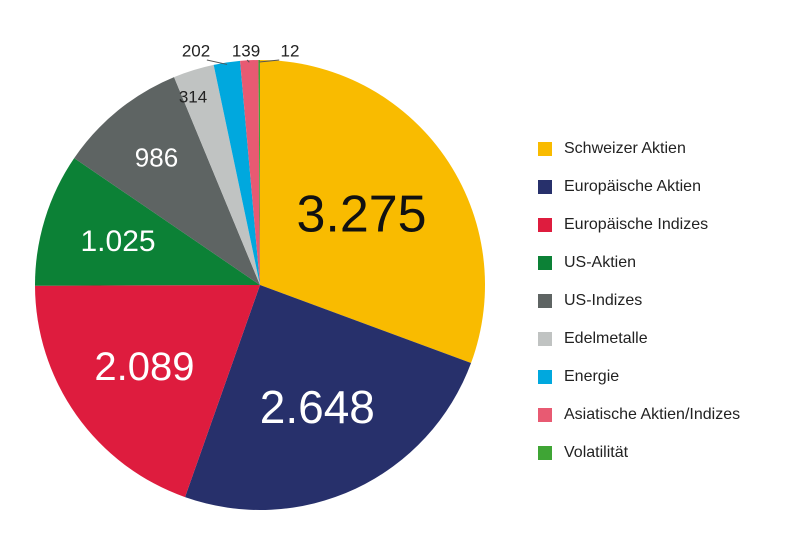 The width and height of the screenshot is (800, 544). I want to click on legend-item-schweizer-aktien: Schweizer Aktien, so click(639, 149).